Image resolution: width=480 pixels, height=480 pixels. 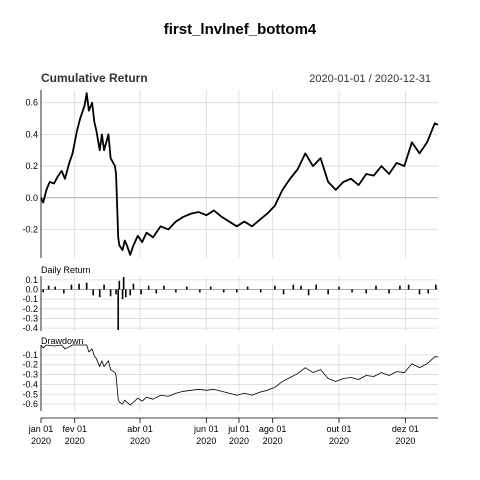 I want to click on drawdown-y-tick-label: -0.5, so click(x=30, y=394).